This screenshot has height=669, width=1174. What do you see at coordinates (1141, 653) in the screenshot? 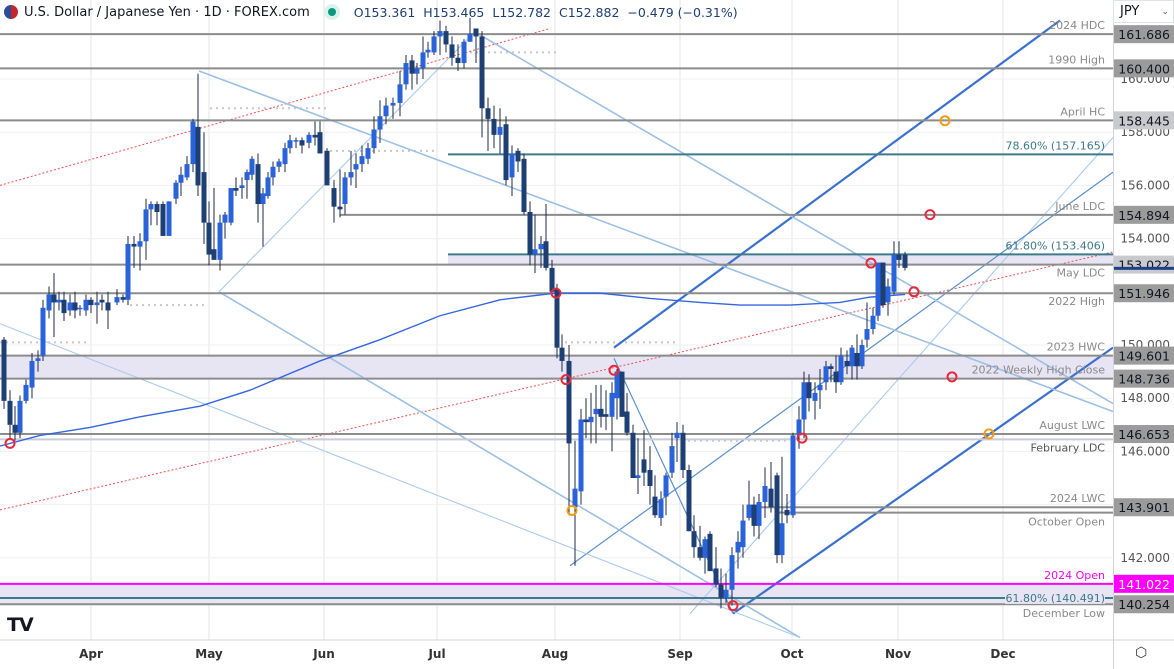
I see `settings-hex-icon: ⬡` at bounding box center [1141, 653].